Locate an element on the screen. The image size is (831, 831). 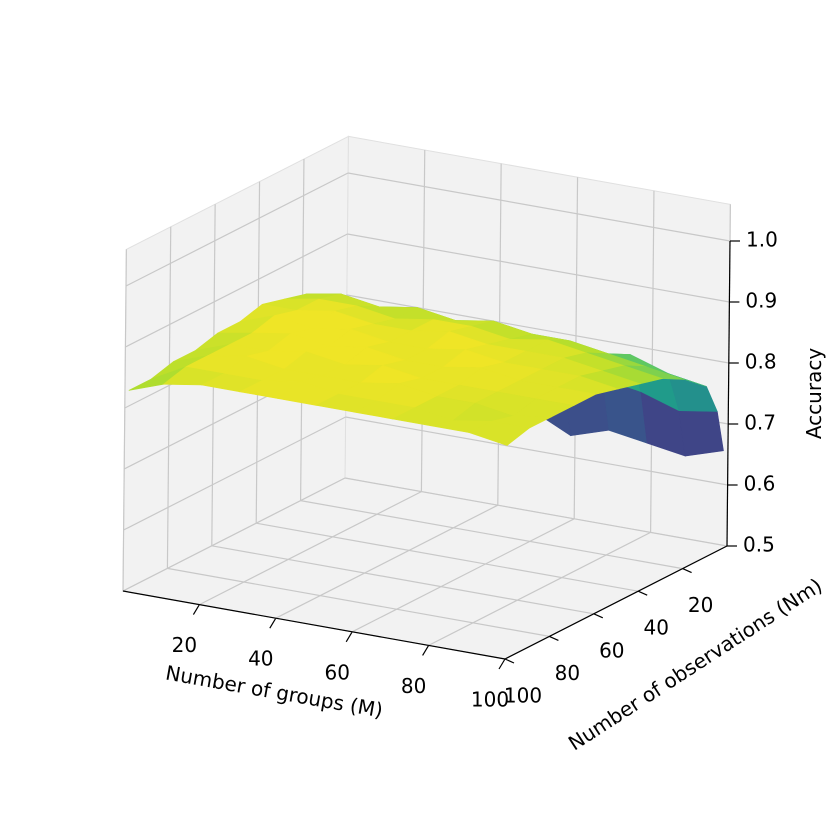
z-tick-label: 0.7 is located at coordinates (760, 423).